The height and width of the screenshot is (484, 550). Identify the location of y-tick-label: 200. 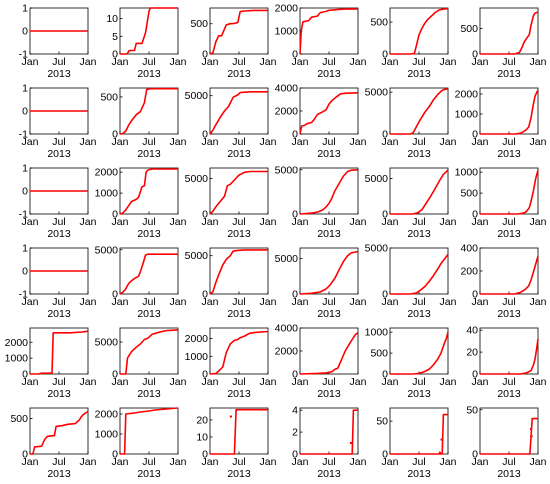
(469, 272).